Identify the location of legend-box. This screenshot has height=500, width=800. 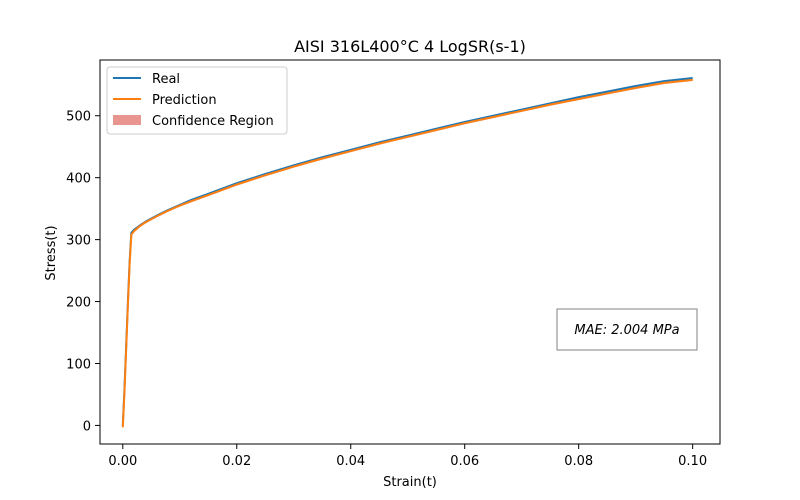
(197, 100).